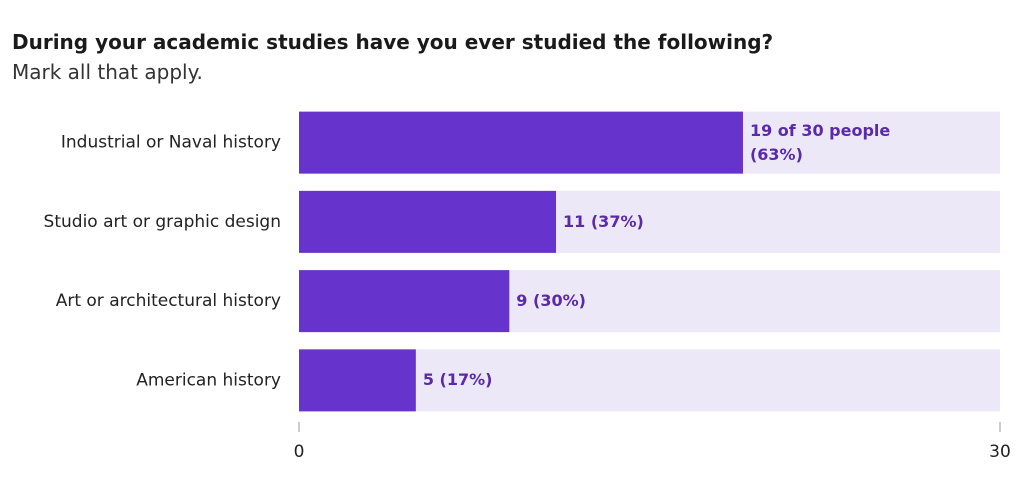 This screenshot has height=481, width=1024. Describe the element at coordinates (551, 301) in the screenshot. I see `value-label: 9 (30%)` at that location.